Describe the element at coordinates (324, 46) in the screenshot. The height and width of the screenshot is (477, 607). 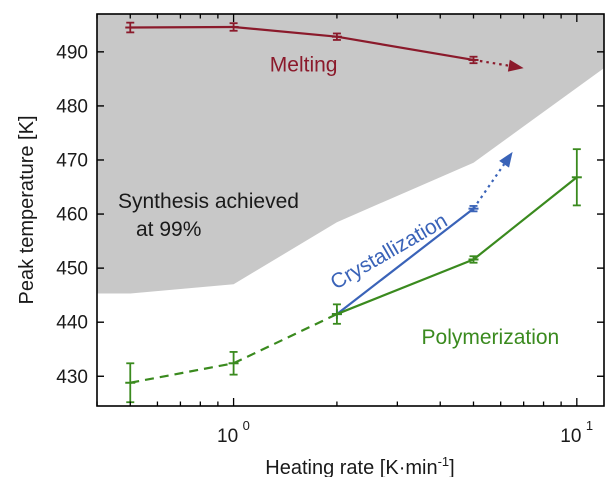
I see `melting-series` at that location.